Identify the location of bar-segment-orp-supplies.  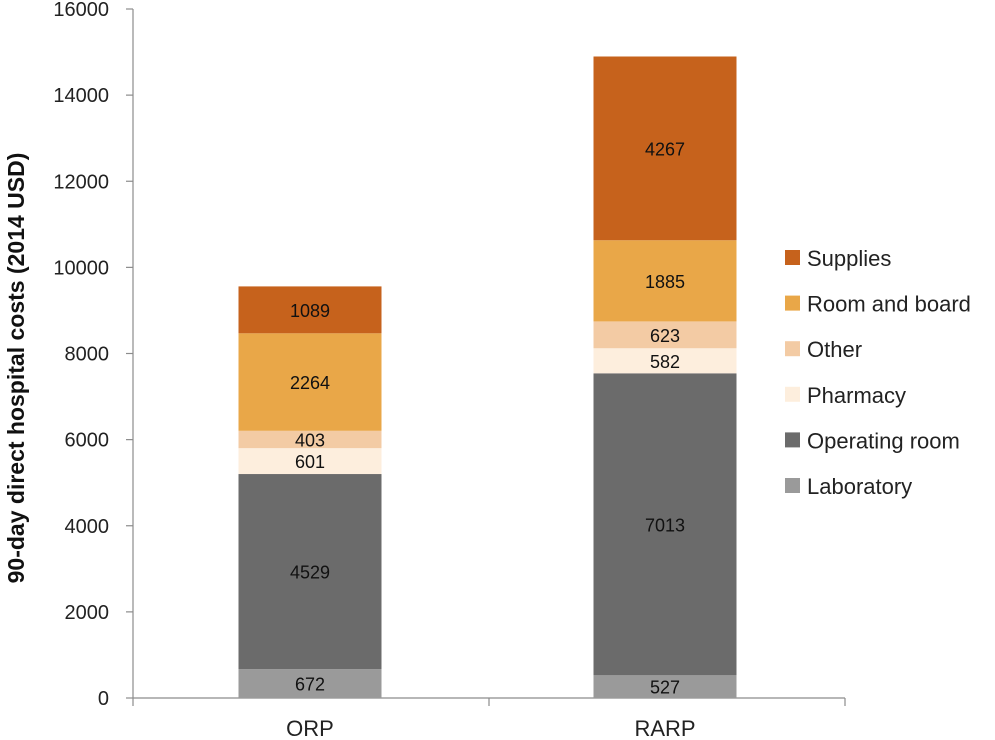
(310, 310).